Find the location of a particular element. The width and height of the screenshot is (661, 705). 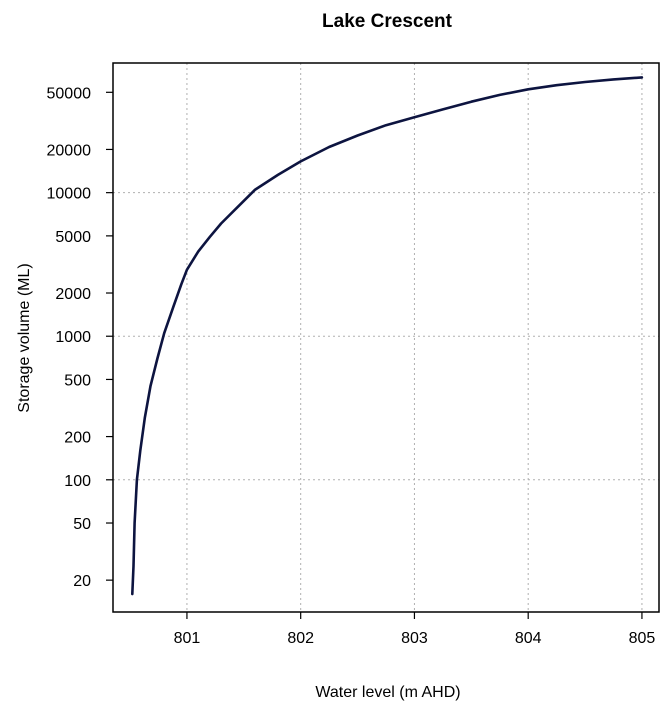

y-tick-label: 500 is located at coordinates (77, 380).